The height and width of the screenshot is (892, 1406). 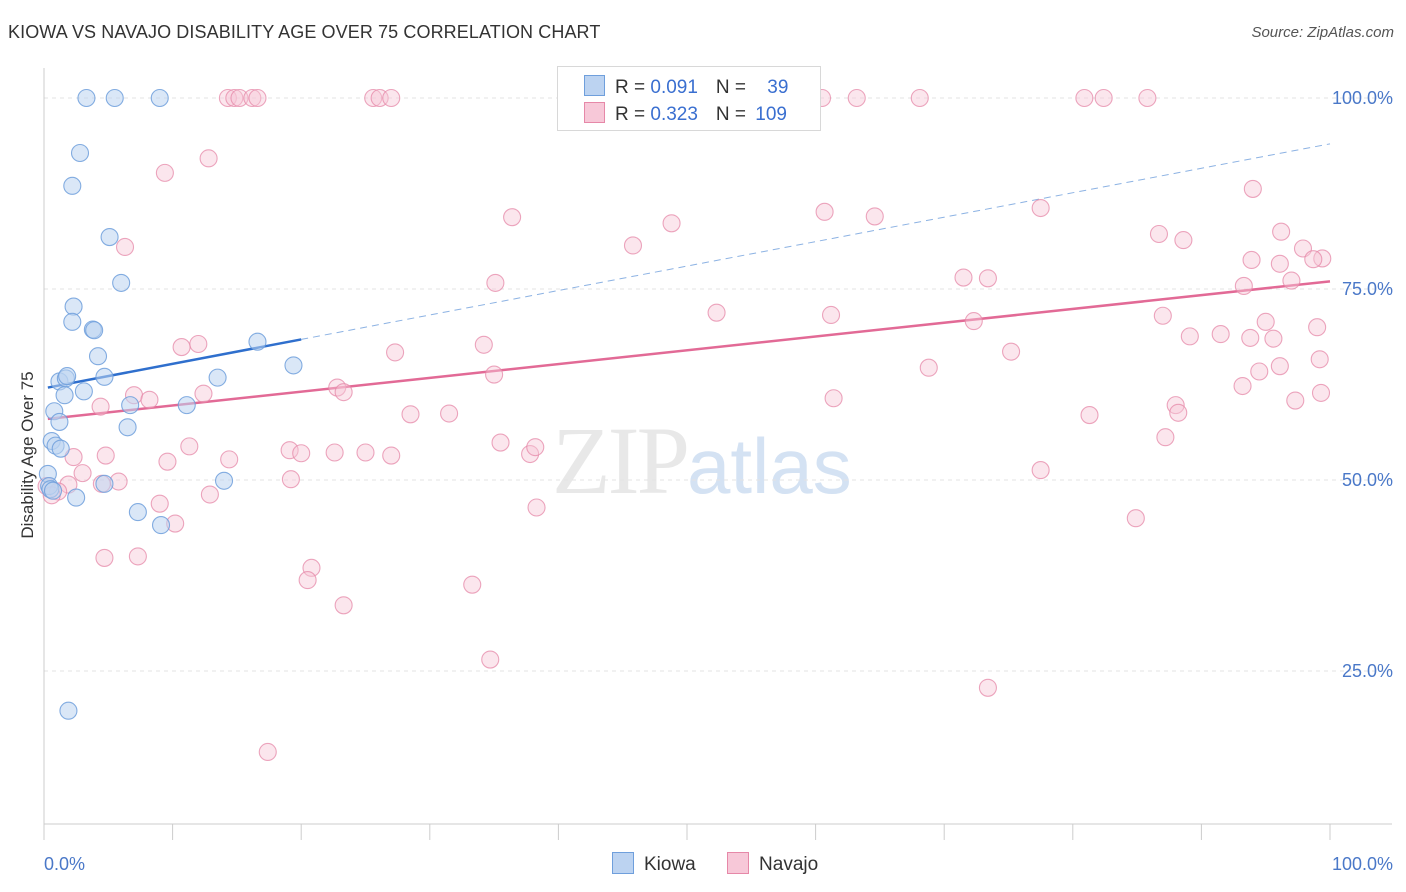 I want to click on legend-item-navajo: Navajo, so click(x=772, y=864).